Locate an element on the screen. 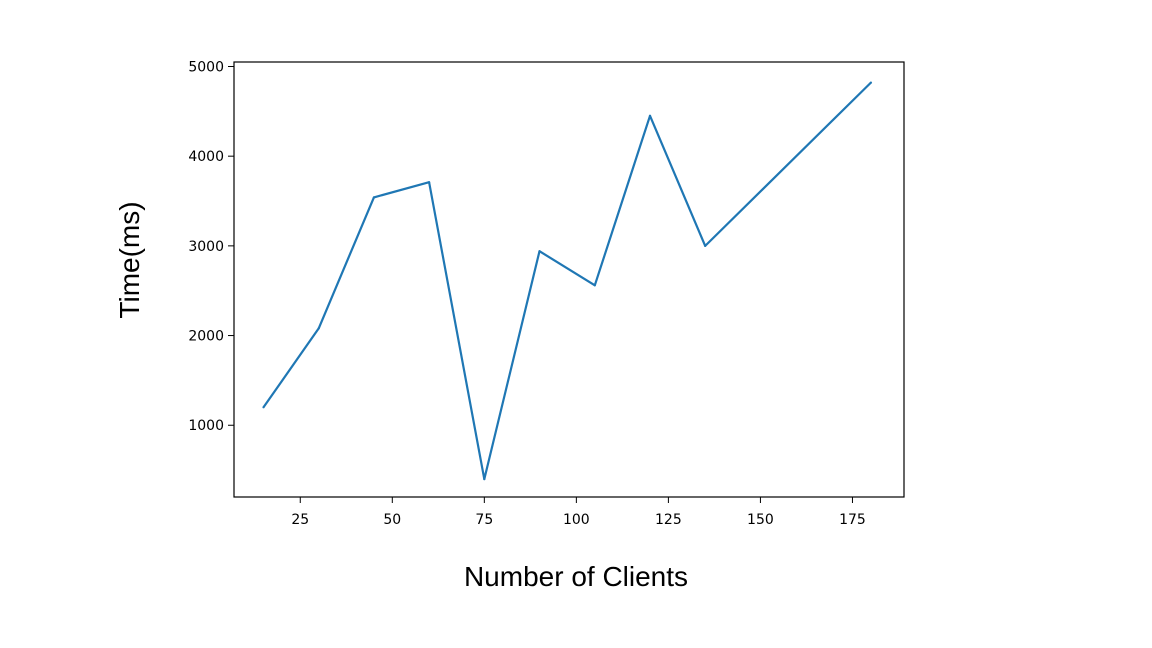  y-tick-label: 1000 is located at coordinates (206, 426).